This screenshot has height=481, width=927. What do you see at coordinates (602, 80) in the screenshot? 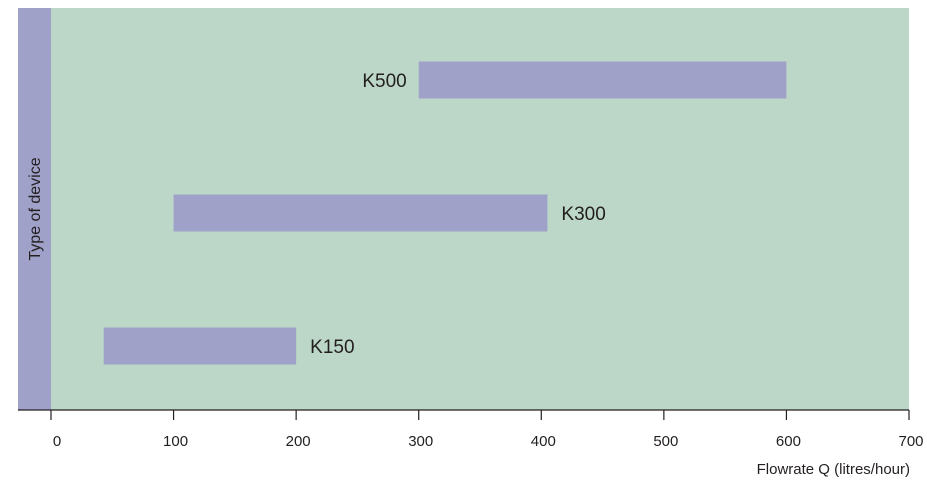
I see `bar-k500` at bounding box center [602, 80].